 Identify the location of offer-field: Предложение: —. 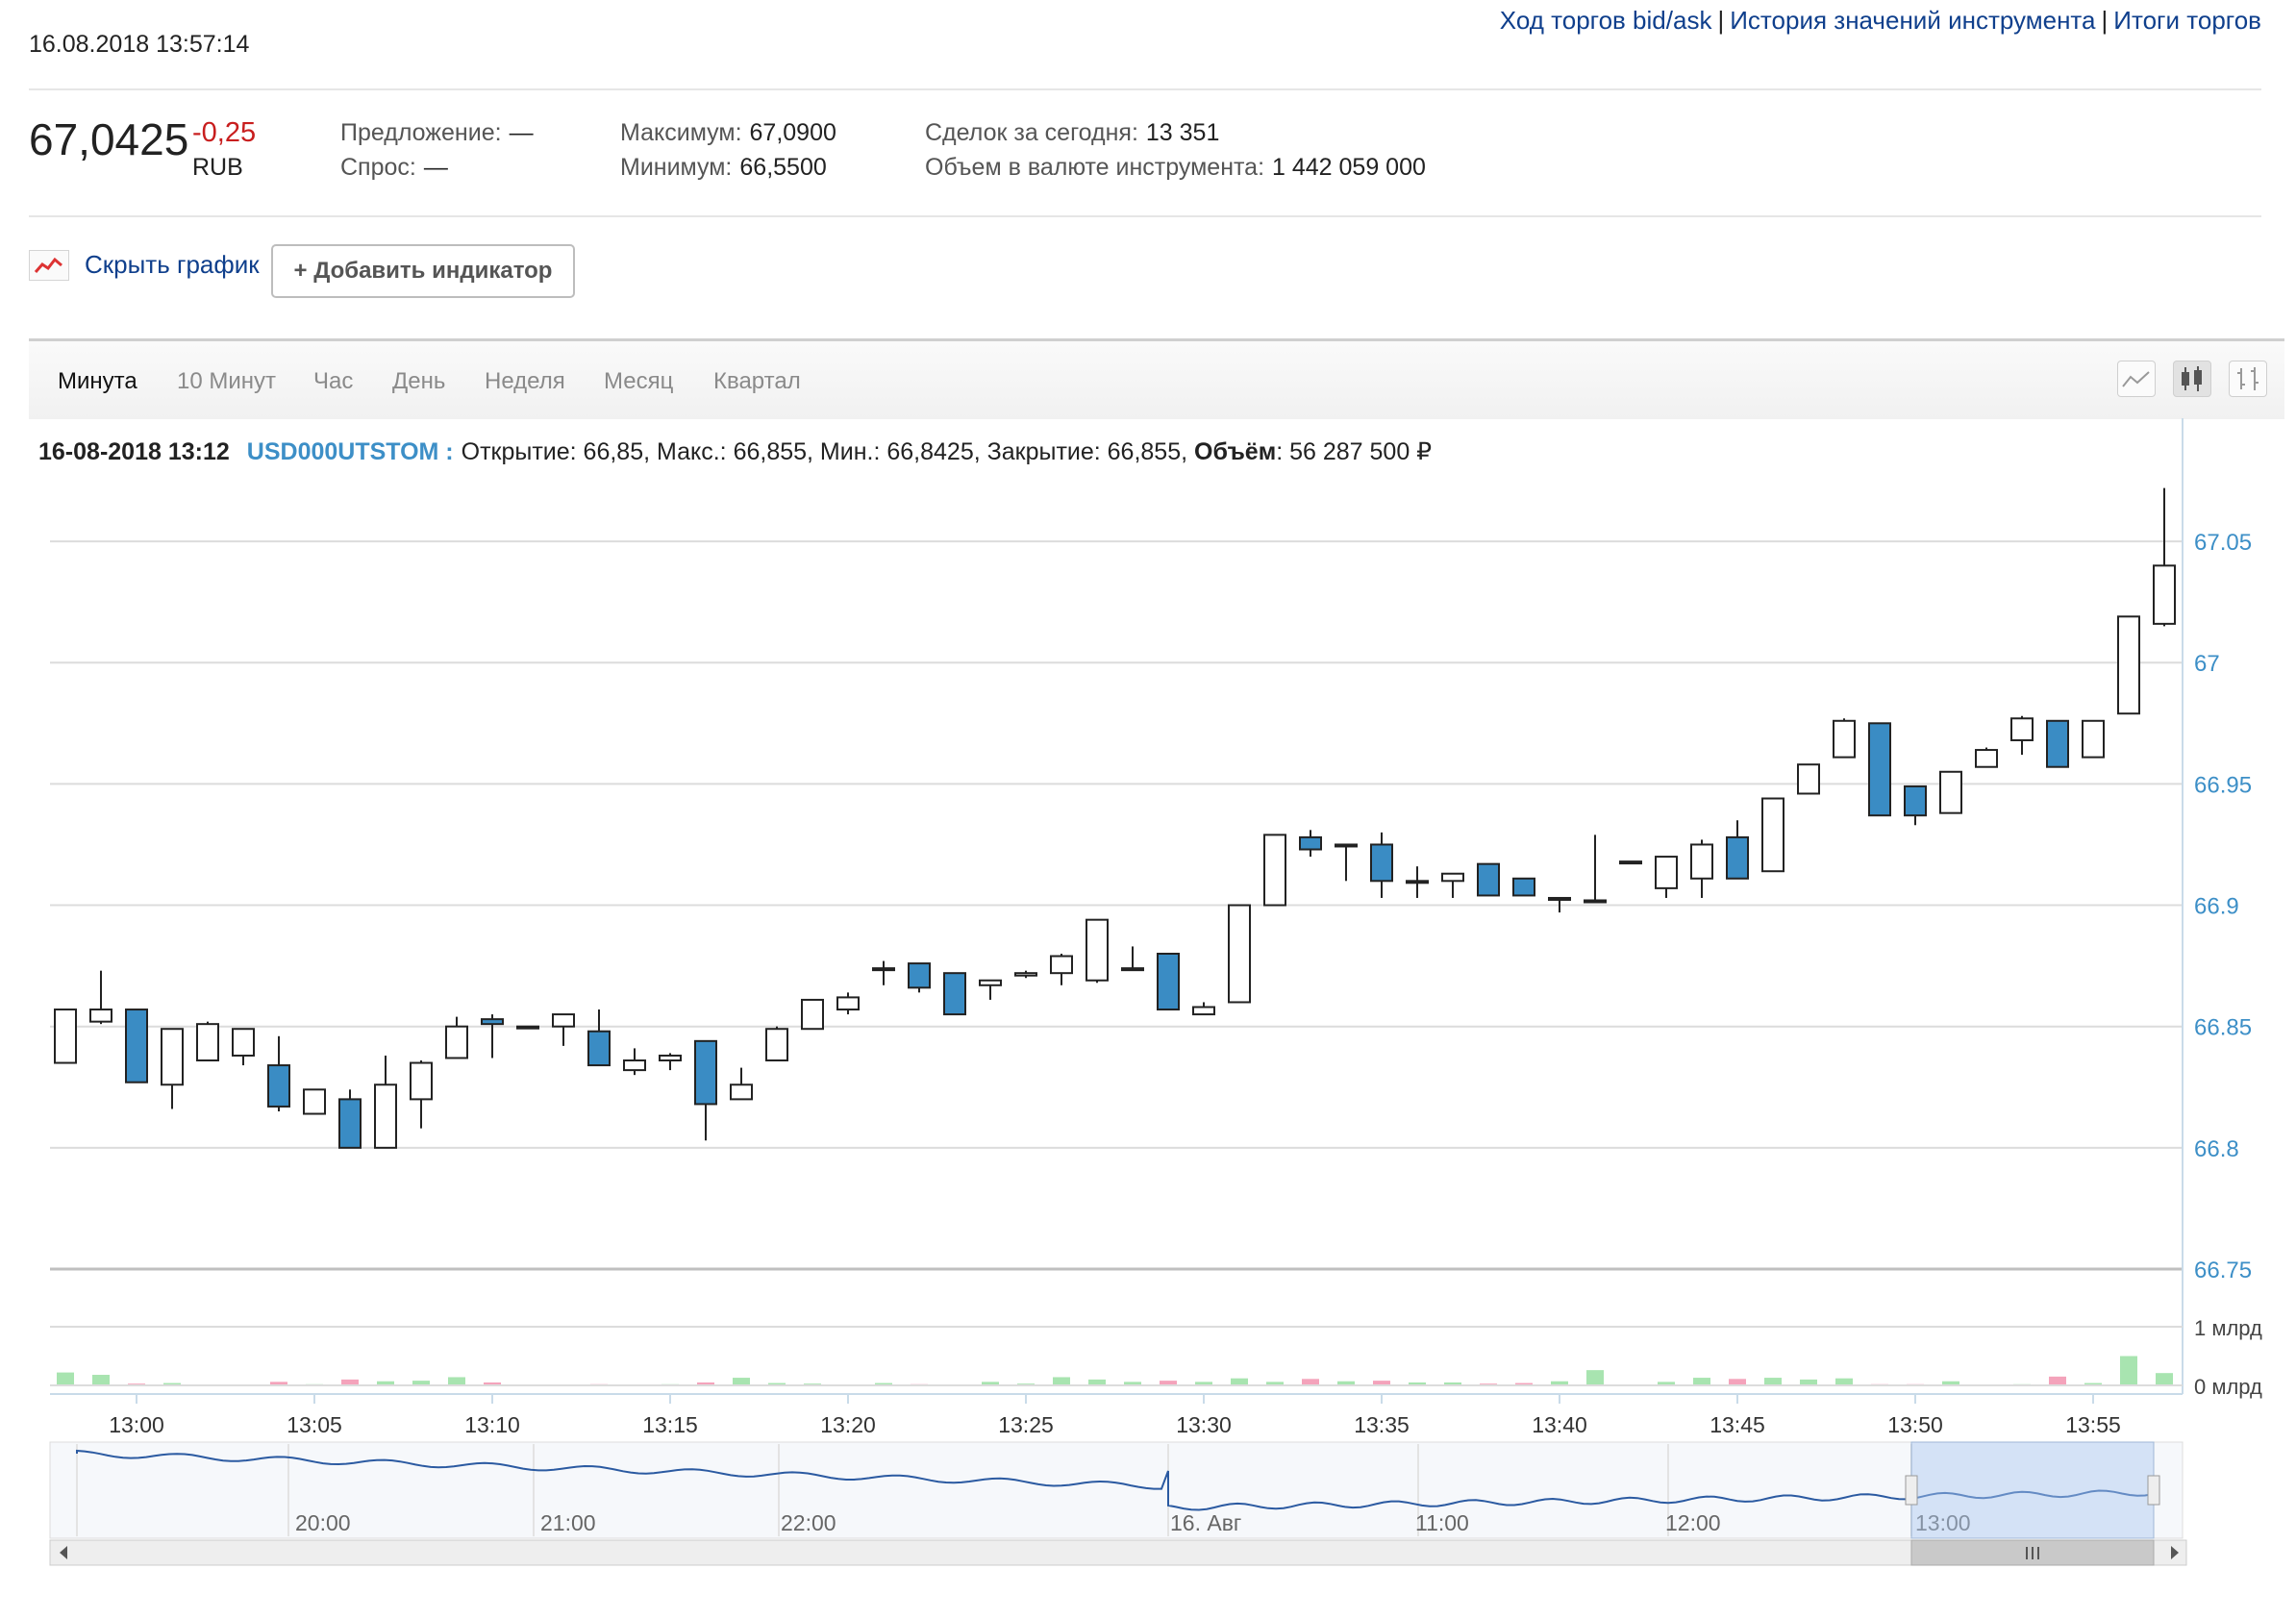
(437, 133).